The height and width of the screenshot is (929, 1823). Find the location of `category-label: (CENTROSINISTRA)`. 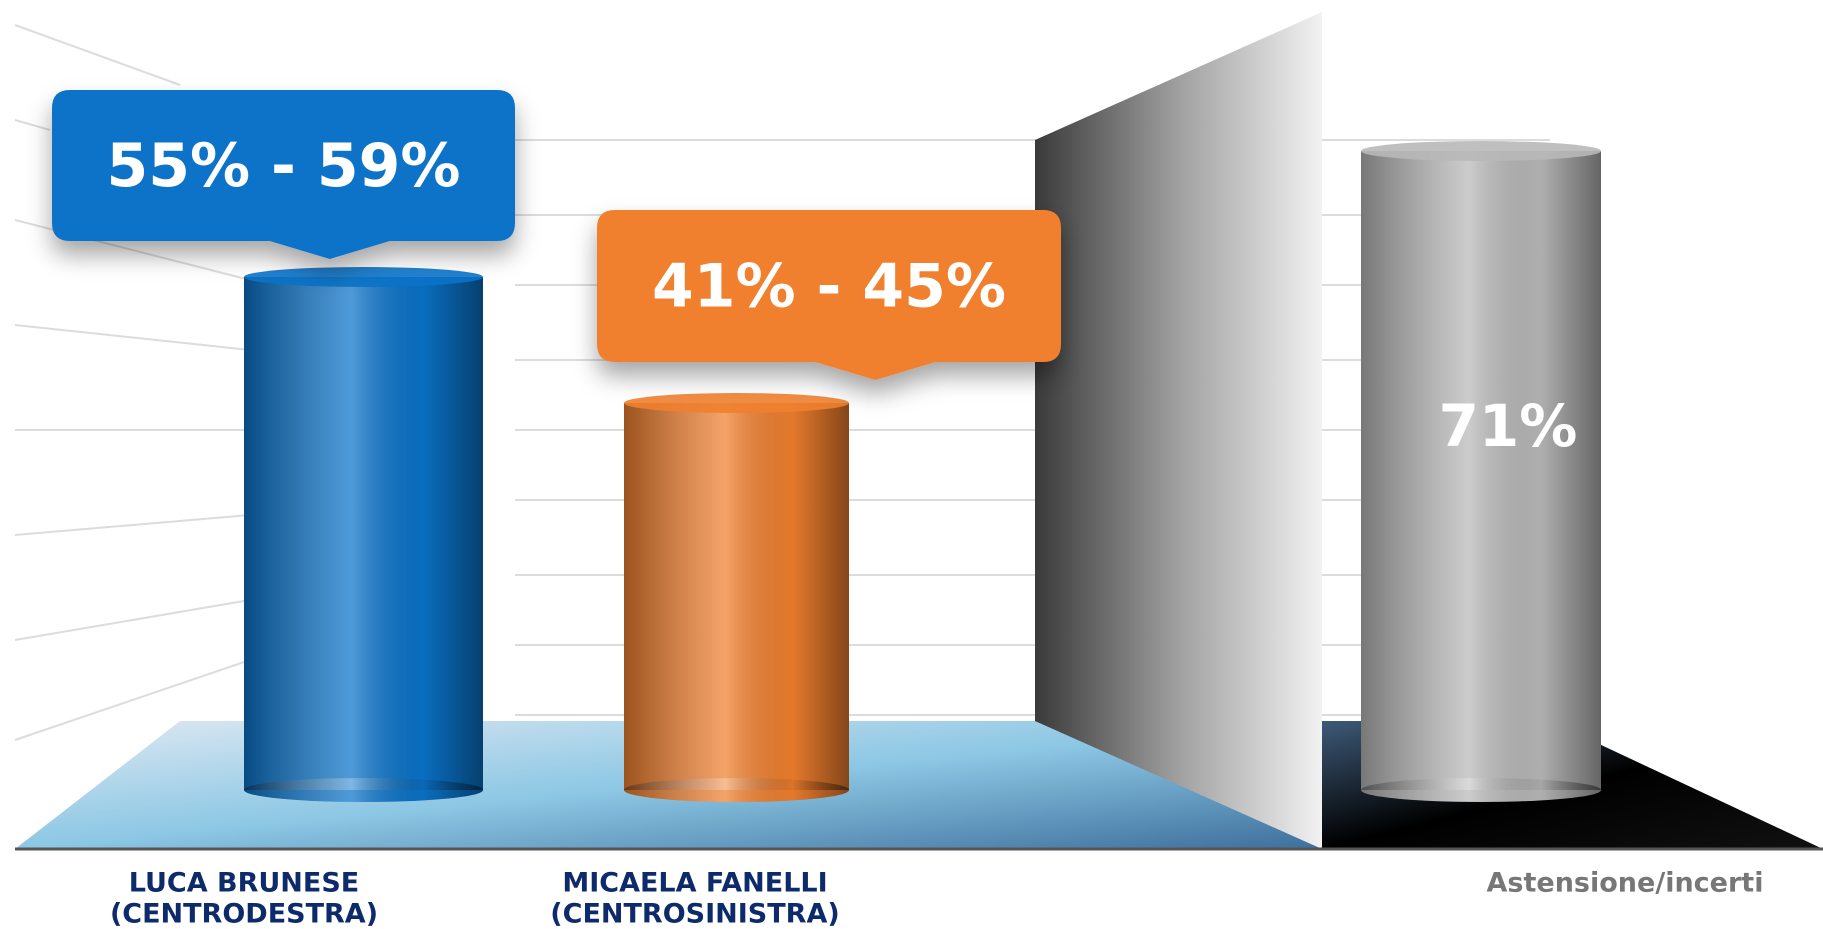

category-label: (CENTROSINISTRA) is located at coordinates (694, 914).